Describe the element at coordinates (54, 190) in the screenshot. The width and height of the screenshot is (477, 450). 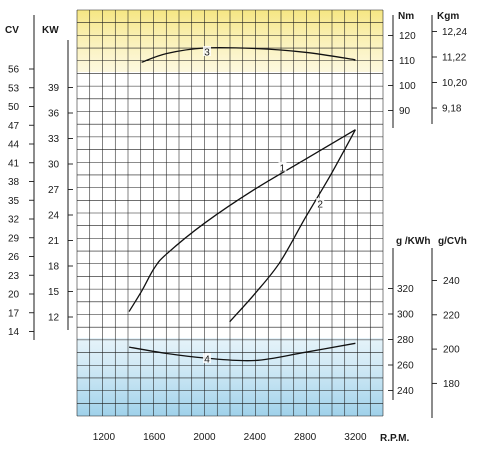
I see `kw-tick-label: 27` at that location.